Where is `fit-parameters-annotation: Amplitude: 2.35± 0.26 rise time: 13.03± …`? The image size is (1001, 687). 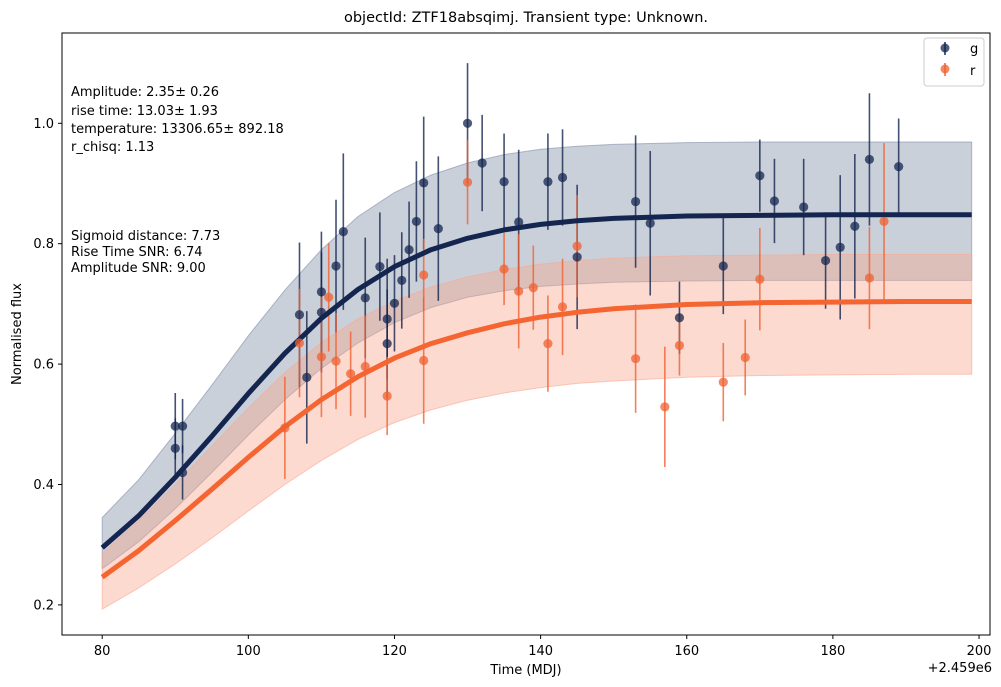
fit-parameters-annotation: Amplitude: 2.35± 0.26 rise time: 13.03± … is located at coordinates (177, 120).